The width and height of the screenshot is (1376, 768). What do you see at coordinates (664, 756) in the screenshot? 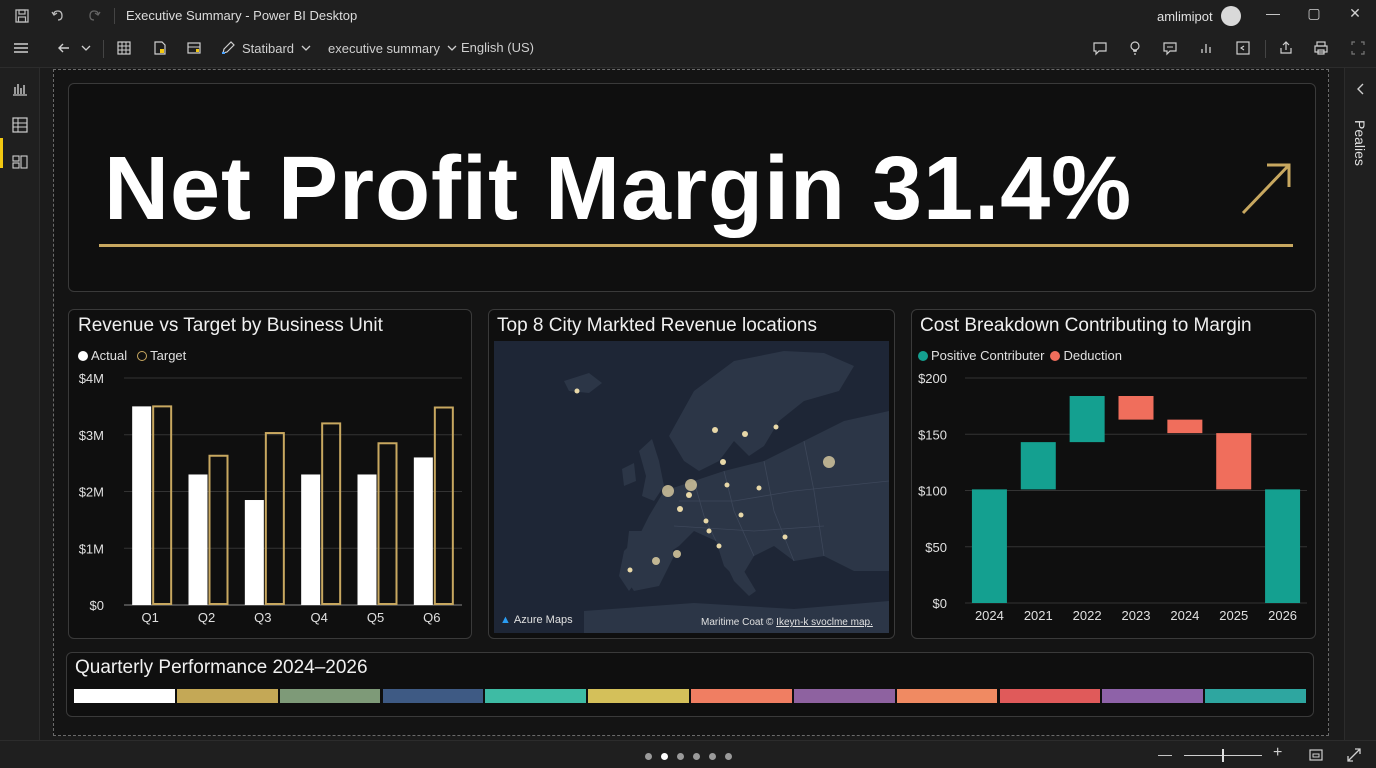
I see `page-dot-active` at bounding box center [664, 756].